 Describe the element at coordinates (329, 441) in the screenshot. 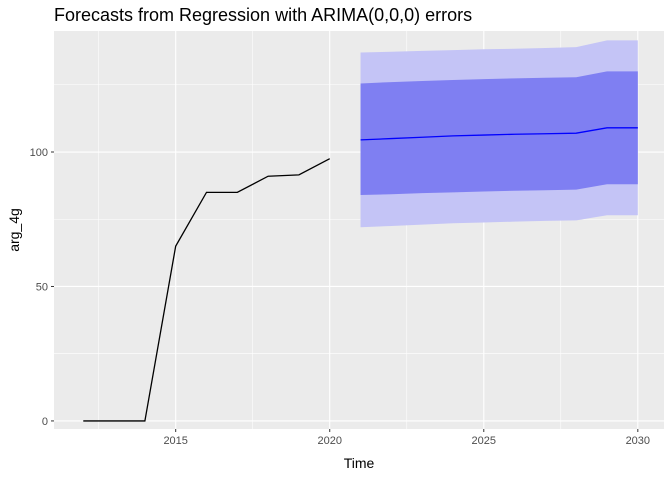

I see `x-tick-label: 2020` at that location.